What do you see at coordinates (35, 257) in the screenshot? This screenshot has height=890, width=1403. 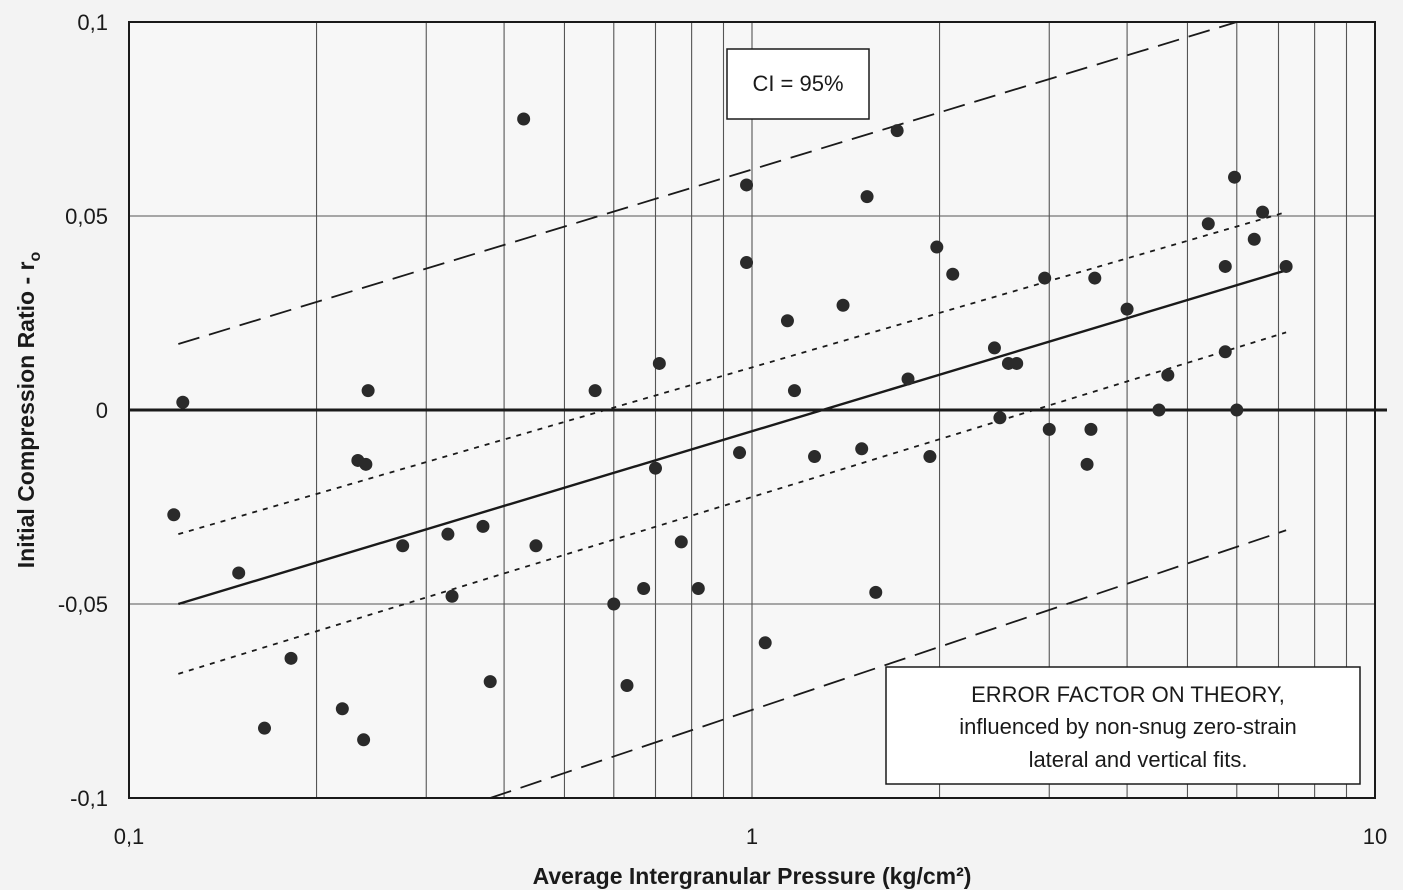 I see `y-axis-label-subscript: o` at bounding box center [35, 257].